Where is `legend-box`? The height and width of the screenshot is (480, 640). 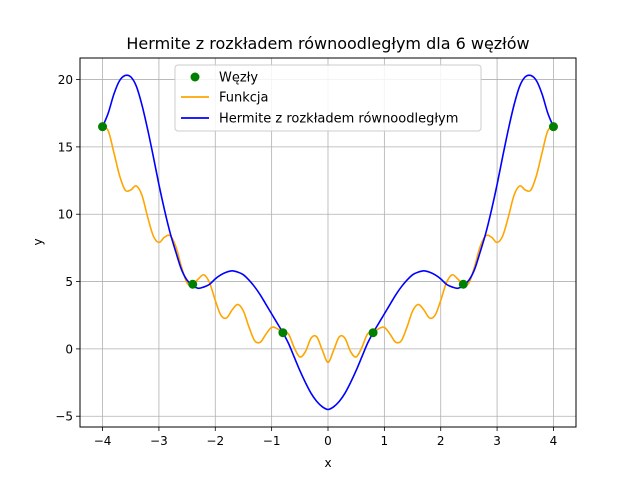
legend-box is located at coordinates (328, 98).